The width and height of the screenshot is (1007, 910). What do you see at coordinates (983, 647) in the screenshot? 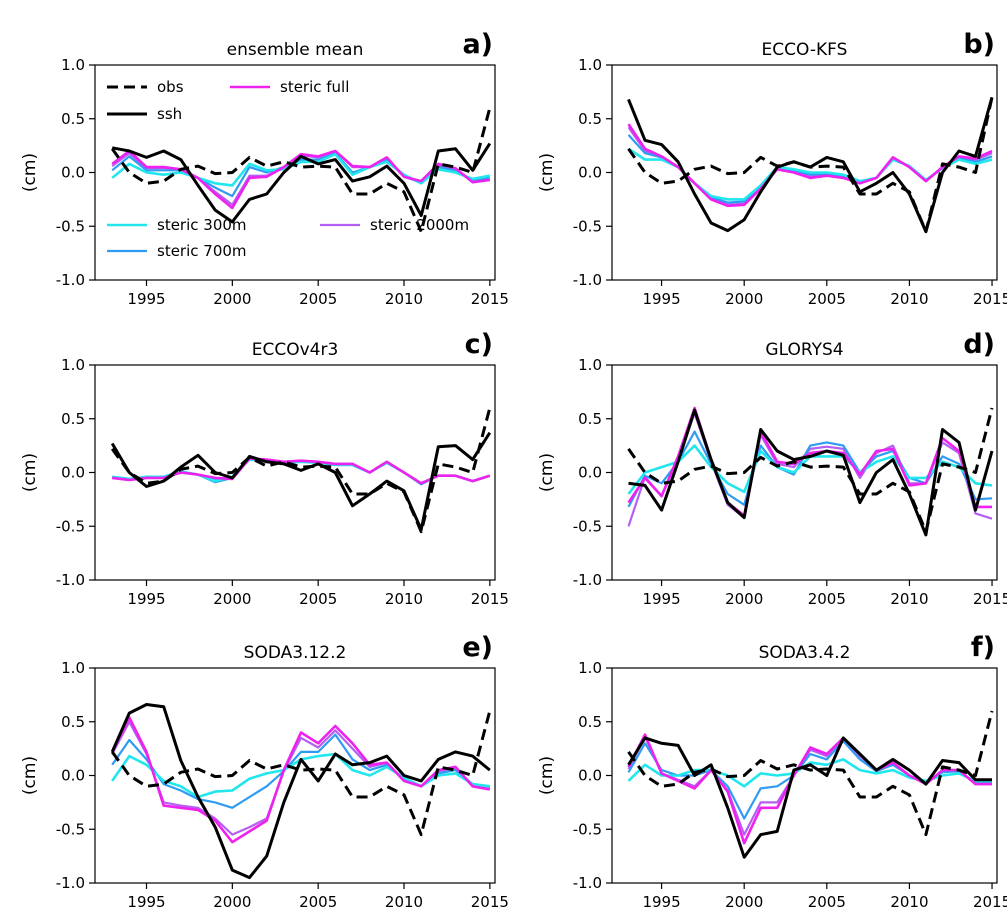
I see `panel-letter: f)` at bounding box center [983, 647].